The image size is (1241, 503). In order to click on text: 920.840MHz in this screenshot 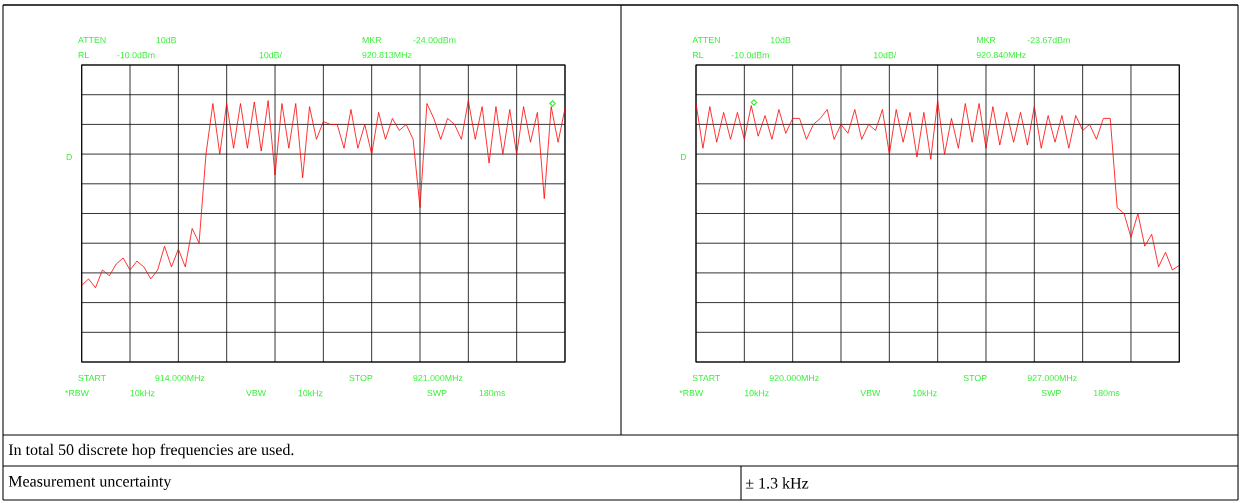, I will do `click(1001, 55)`.